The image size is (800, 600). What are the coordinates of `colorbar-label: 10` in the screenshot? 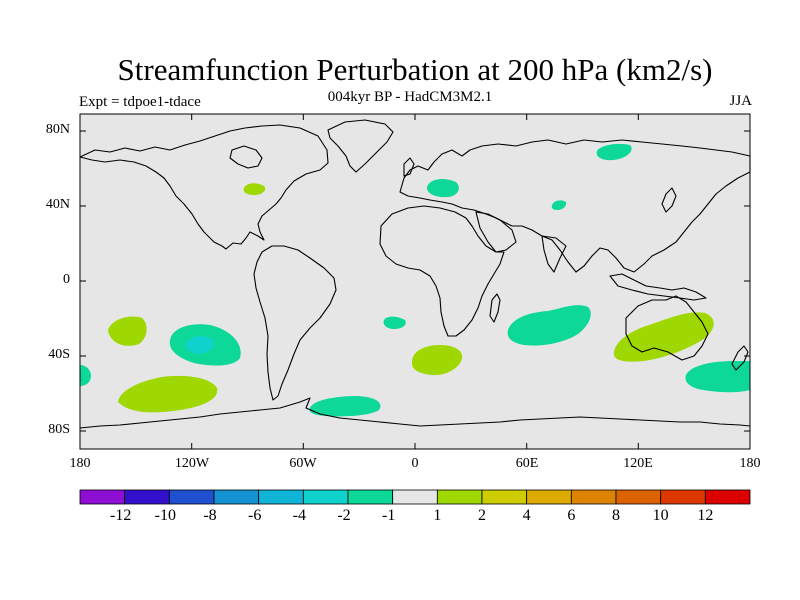 It's located at (660, 515).